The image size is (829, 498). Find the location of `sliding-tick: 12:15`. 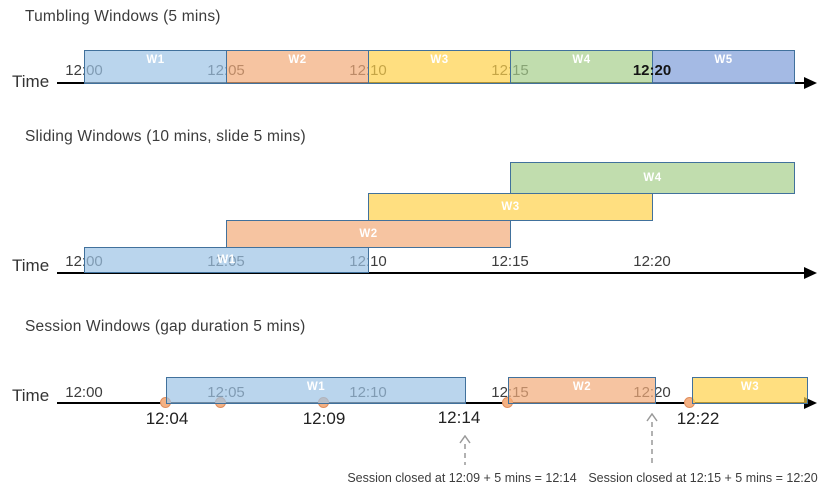

sliding-tick: 12:15 is located at coordinates (510, 261).